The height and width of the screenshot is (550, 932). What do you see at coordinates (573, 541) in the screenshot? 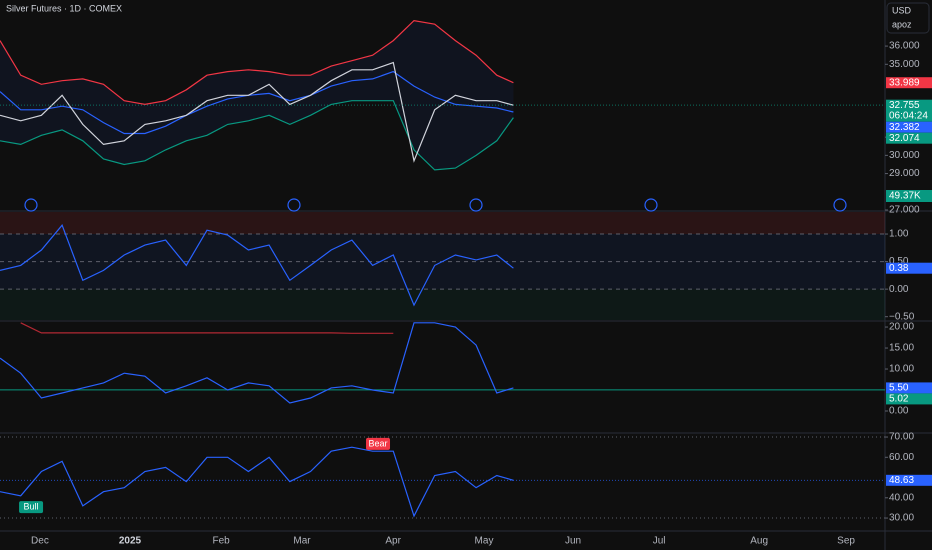
I see `x-tick-label: Jun` at bounding box center [573, 541].